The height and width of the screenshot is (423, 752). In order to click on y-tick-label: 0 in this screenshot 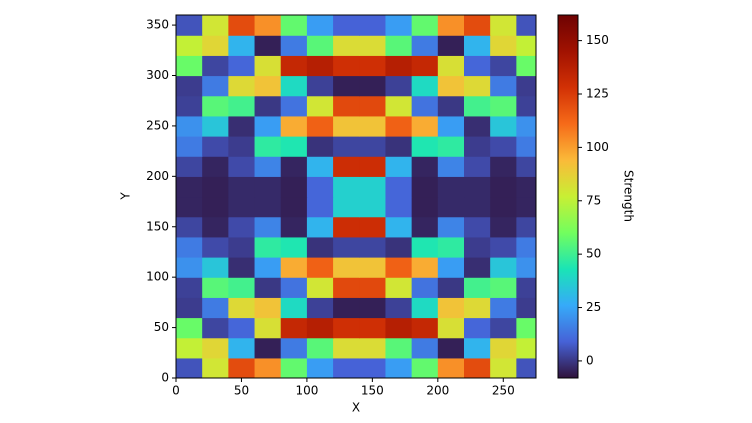, I will do `click(165, 378)`.